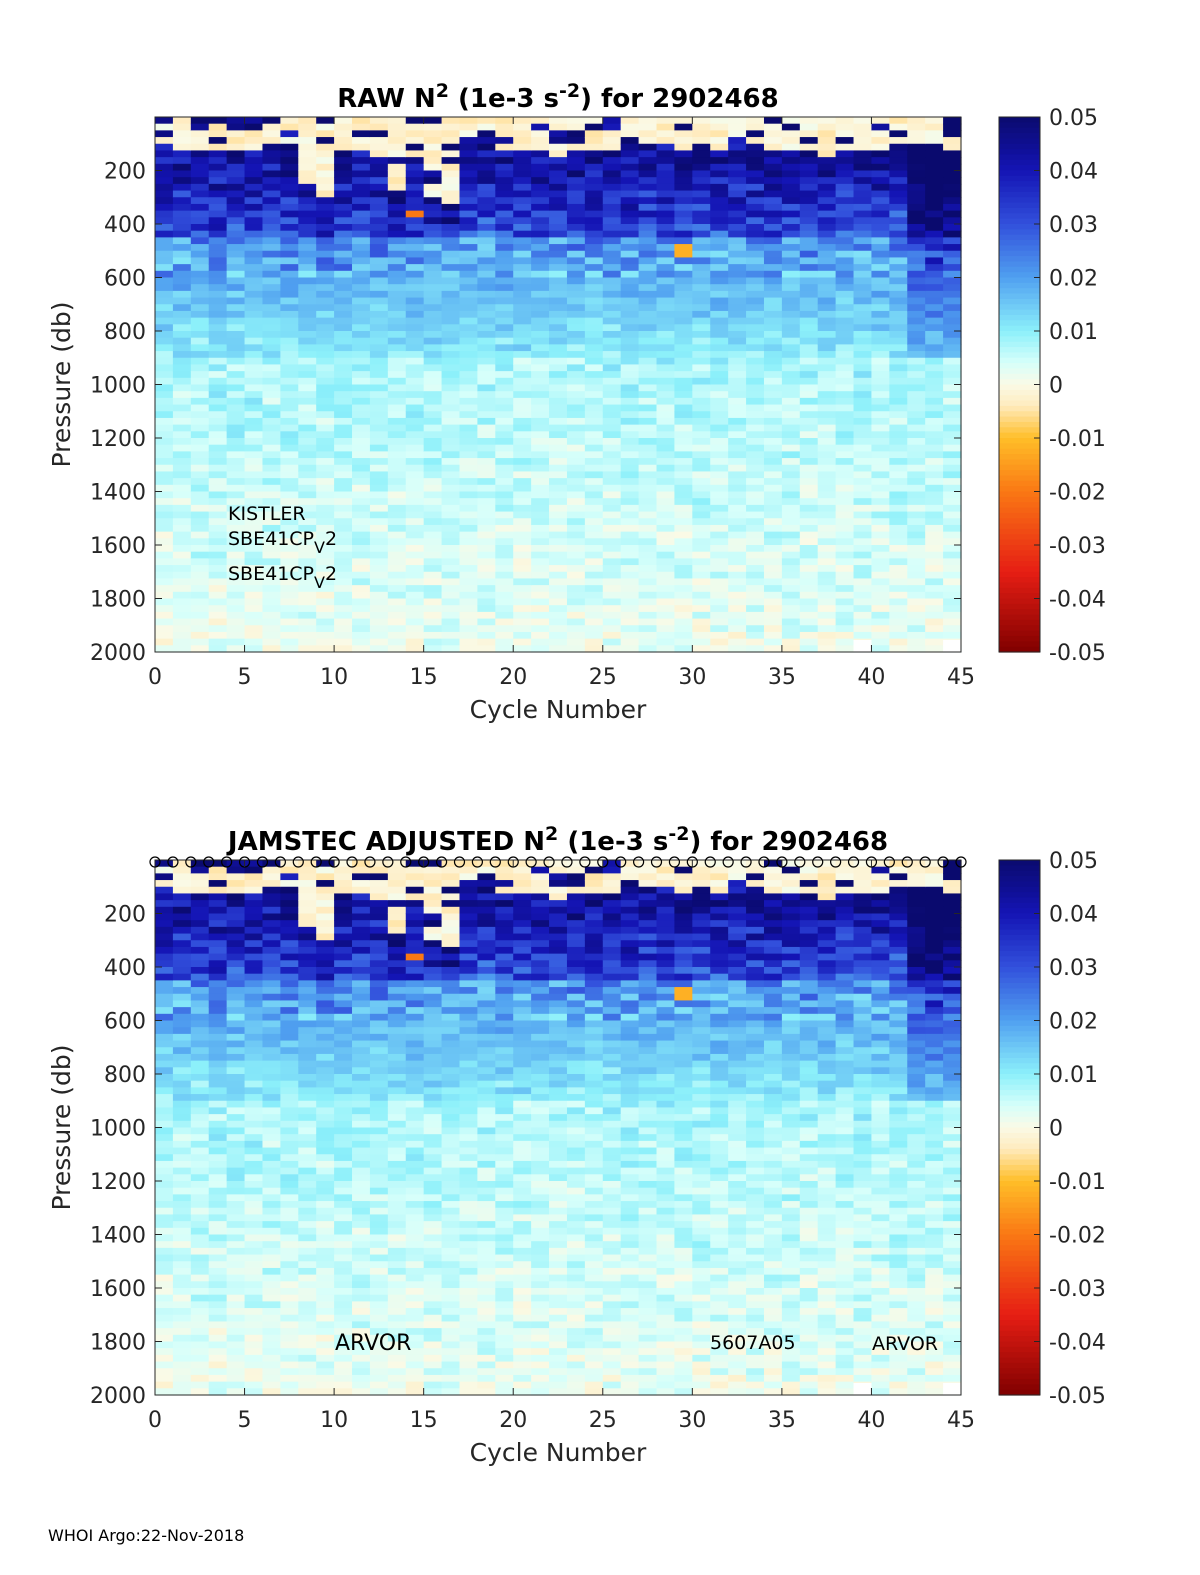 The width and height of the screenshot is (1200, 1575). I want to click on y-tick-label: 800, so click(125, 1075).